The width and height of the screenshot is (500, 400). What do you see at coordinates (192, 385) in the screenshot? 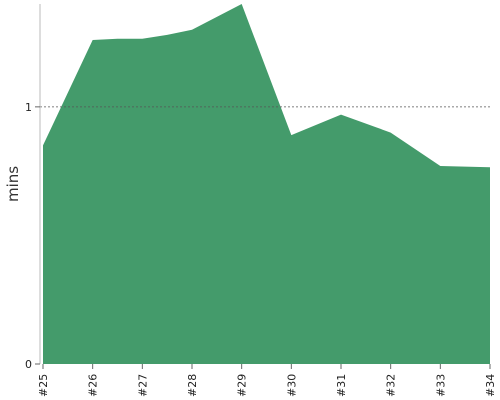
I see `x-tick-label: #28` at bounding box center [192, 385].